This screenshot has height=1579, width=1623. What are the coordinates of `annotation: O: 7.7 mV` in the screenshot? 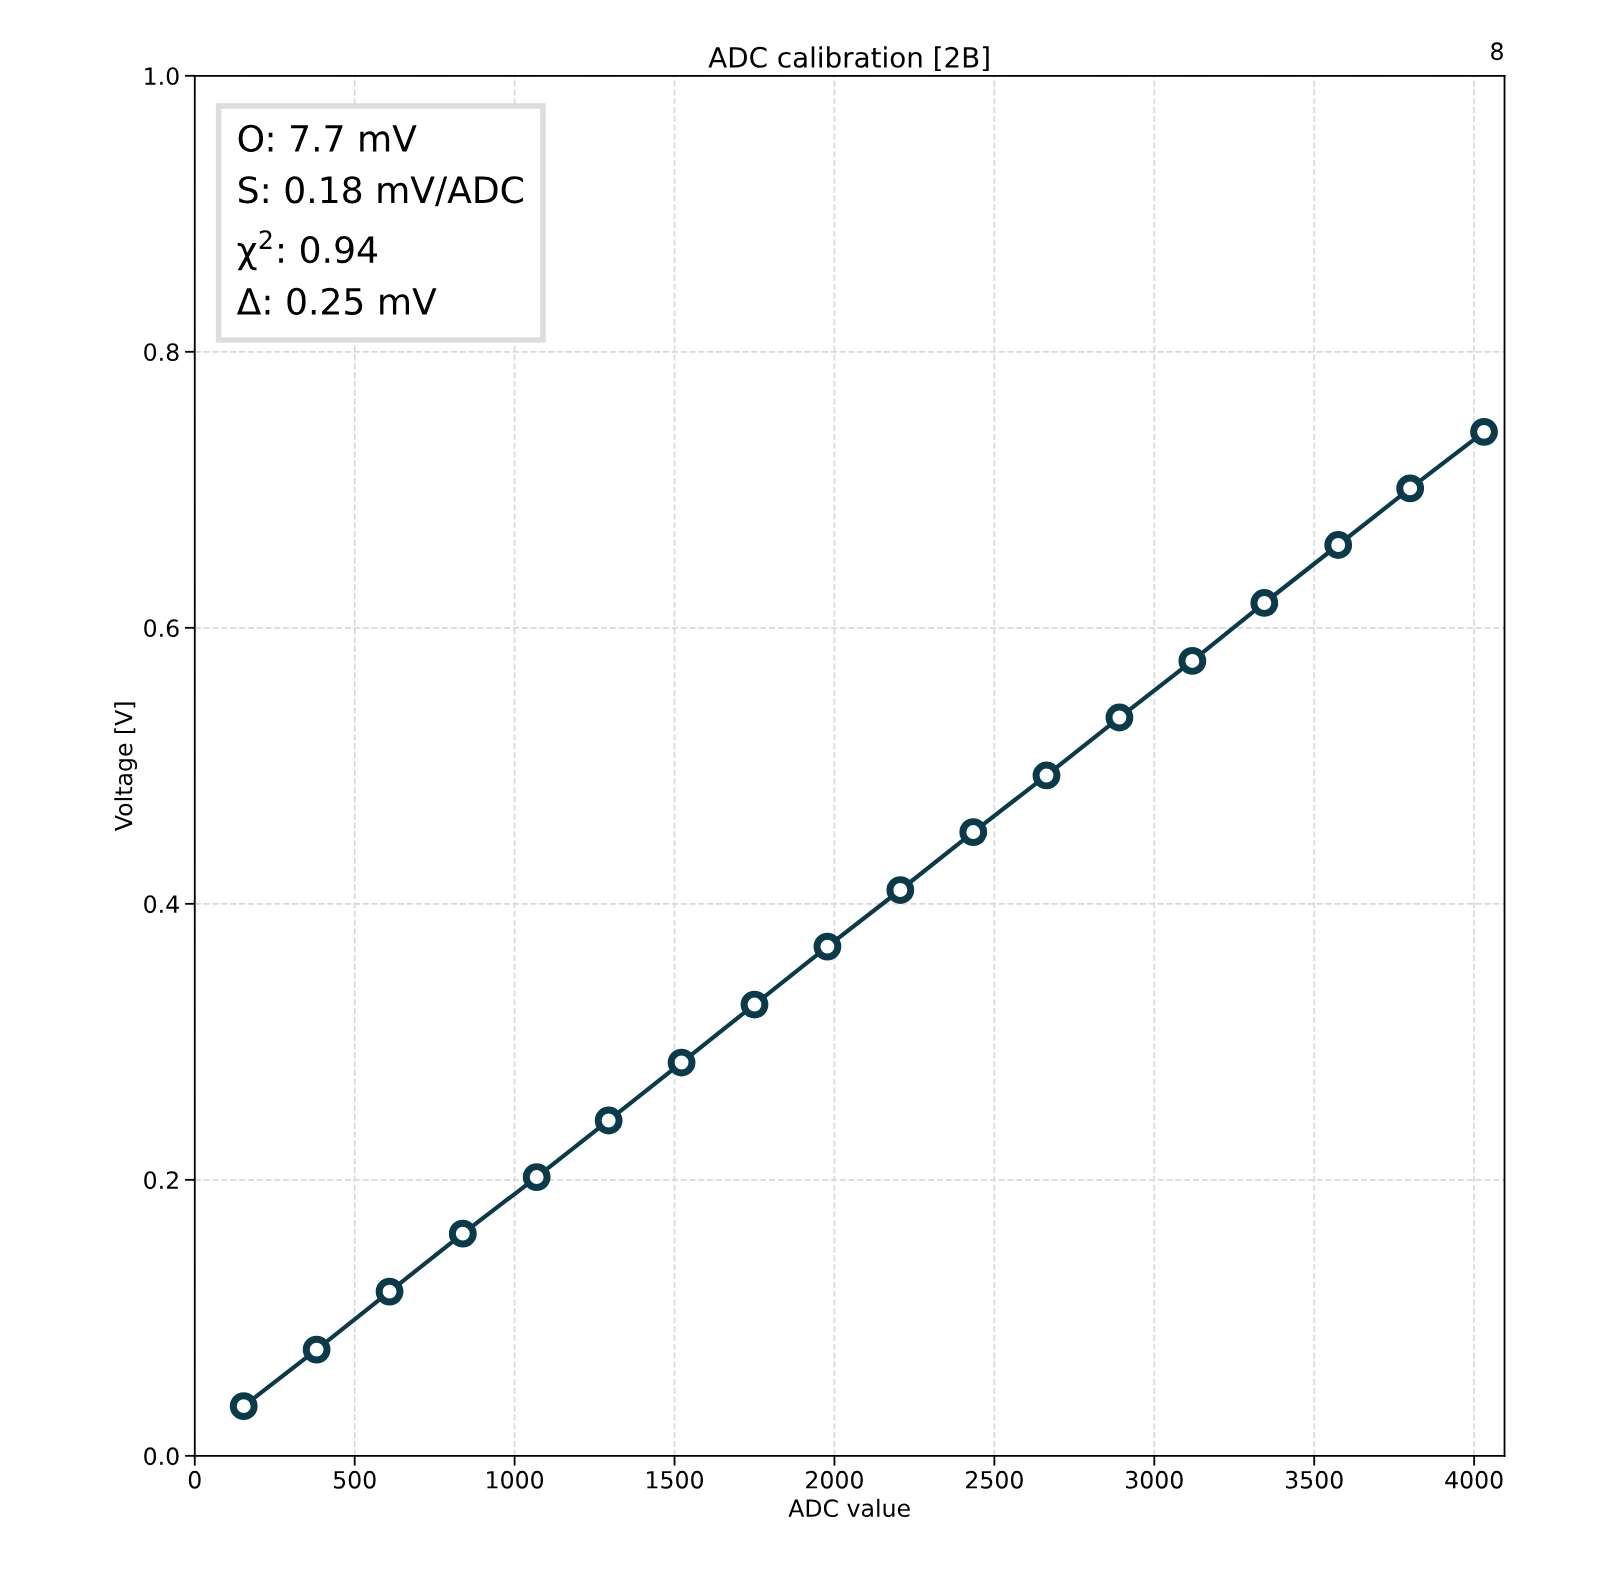 It's located at (327, 138).